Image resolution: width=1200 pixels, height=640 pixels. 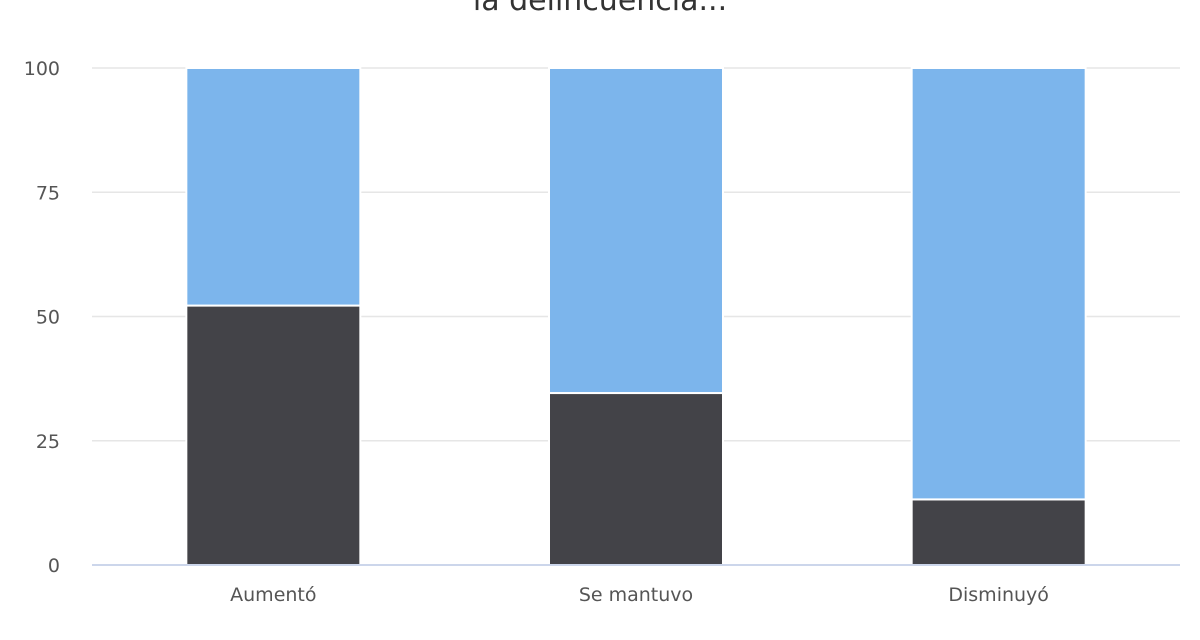 I want to click on y-tick-label-25: 25, so click(x=48, y=442).